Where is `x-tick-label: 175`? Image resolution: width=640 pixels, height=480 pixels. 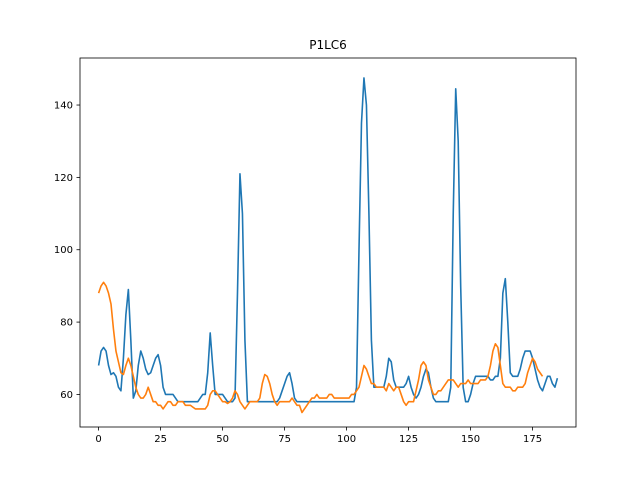 x-tick-label: 175 is located at coordinates (532, 439).